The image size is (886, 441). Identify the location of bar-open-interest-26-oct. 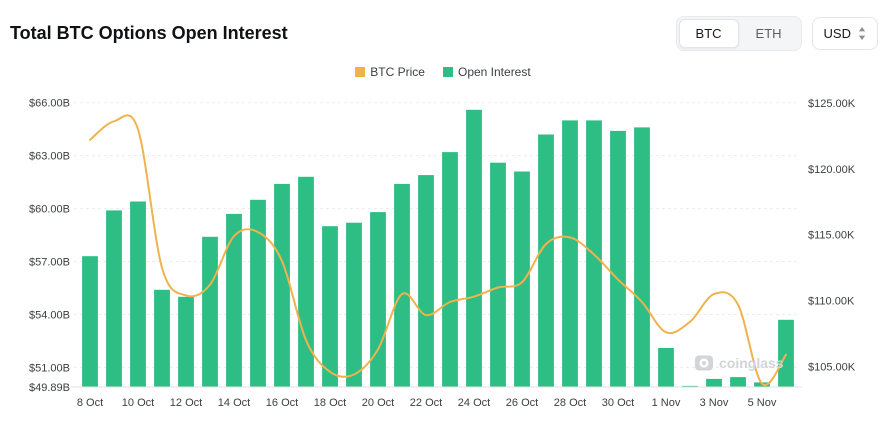
(522, 279).